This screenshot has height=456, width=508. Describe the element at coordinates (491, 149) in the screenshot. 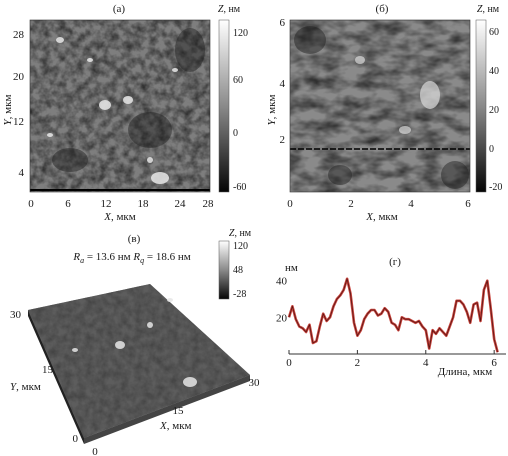

I see `panel-b-colorbar-tick: 0` at that location.